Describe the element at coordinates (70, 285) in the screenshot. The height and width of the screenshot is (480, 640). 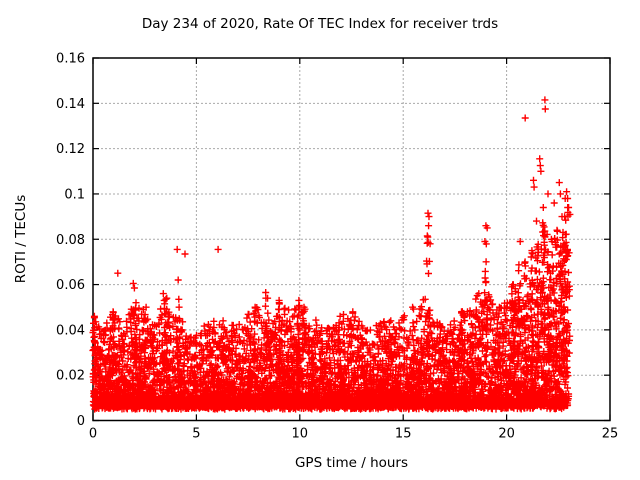
I see `y-tick-label: 0.06` at that location.